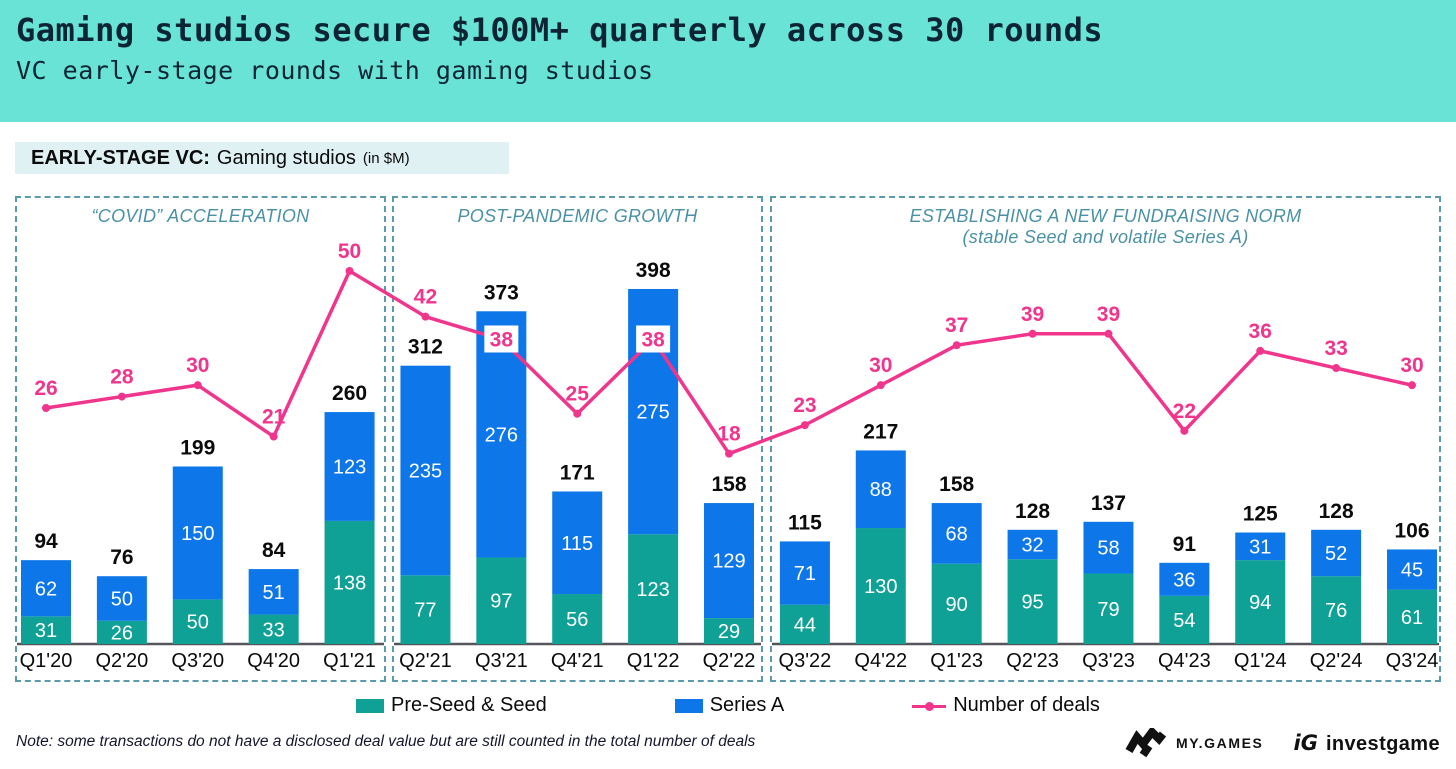 The width and height of the screenshot is (1456, 769). Describe the element at coordinates (1184, 661) in the screenshot. I see `x-axis-tick-label: Q4'23` at that location.